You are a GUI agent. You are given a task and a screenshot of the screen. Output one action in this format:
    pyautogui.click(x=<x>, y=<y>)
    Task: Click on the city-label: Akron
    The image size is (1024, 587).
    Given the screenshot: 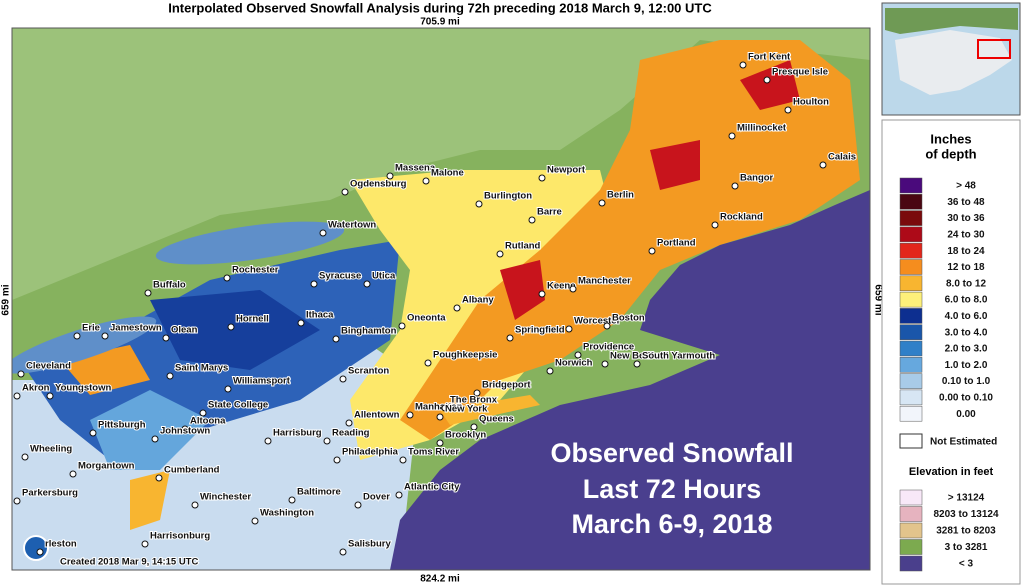 What is the action you would take?
    pyautogui.click(x=36, y=388)
    